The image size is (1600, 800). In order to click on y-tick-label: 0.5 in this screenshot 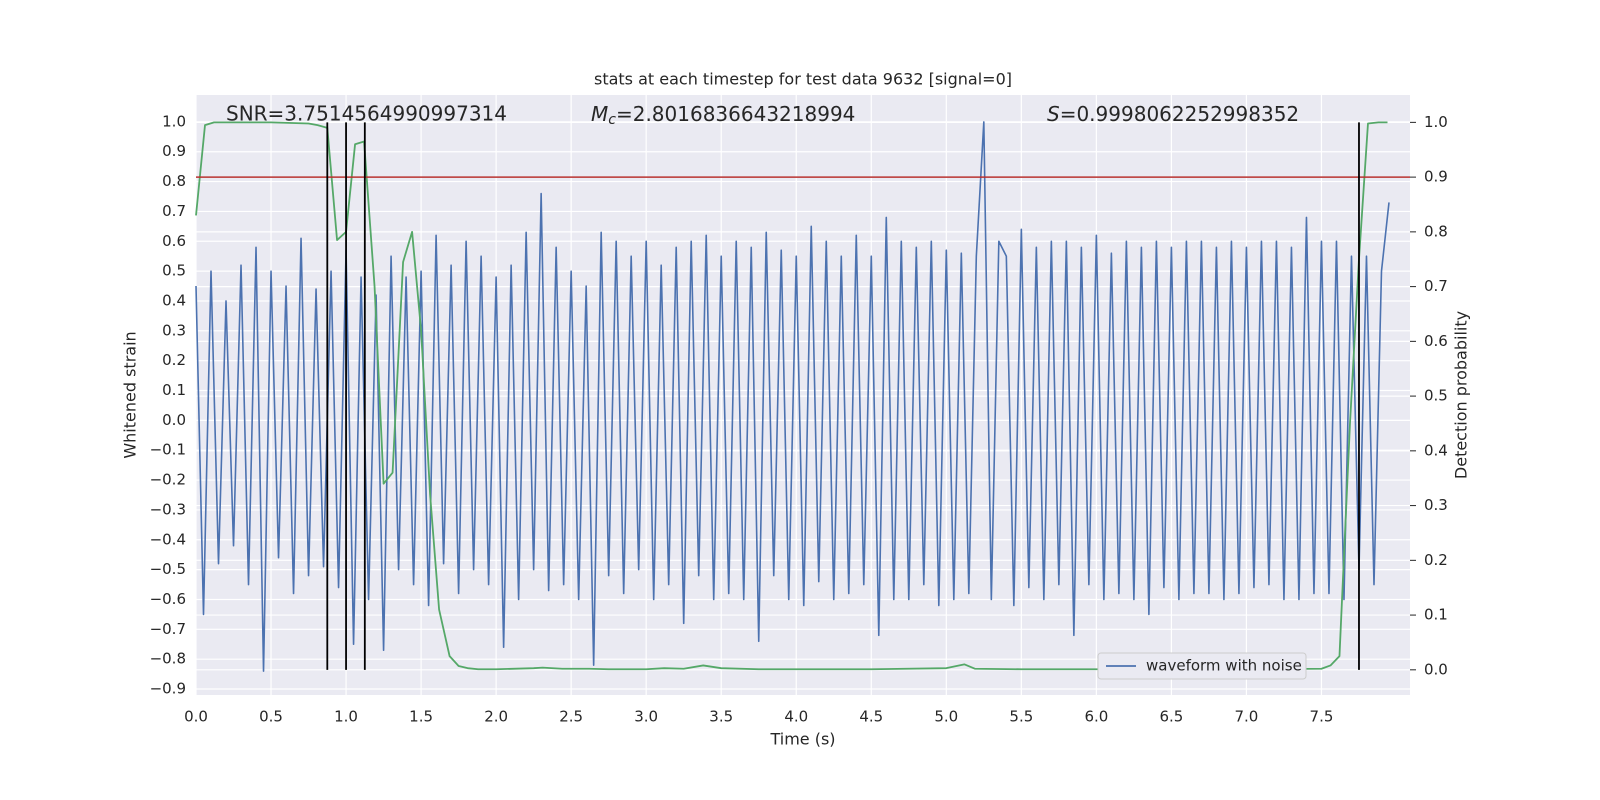, I will do `click(174, 271)`.